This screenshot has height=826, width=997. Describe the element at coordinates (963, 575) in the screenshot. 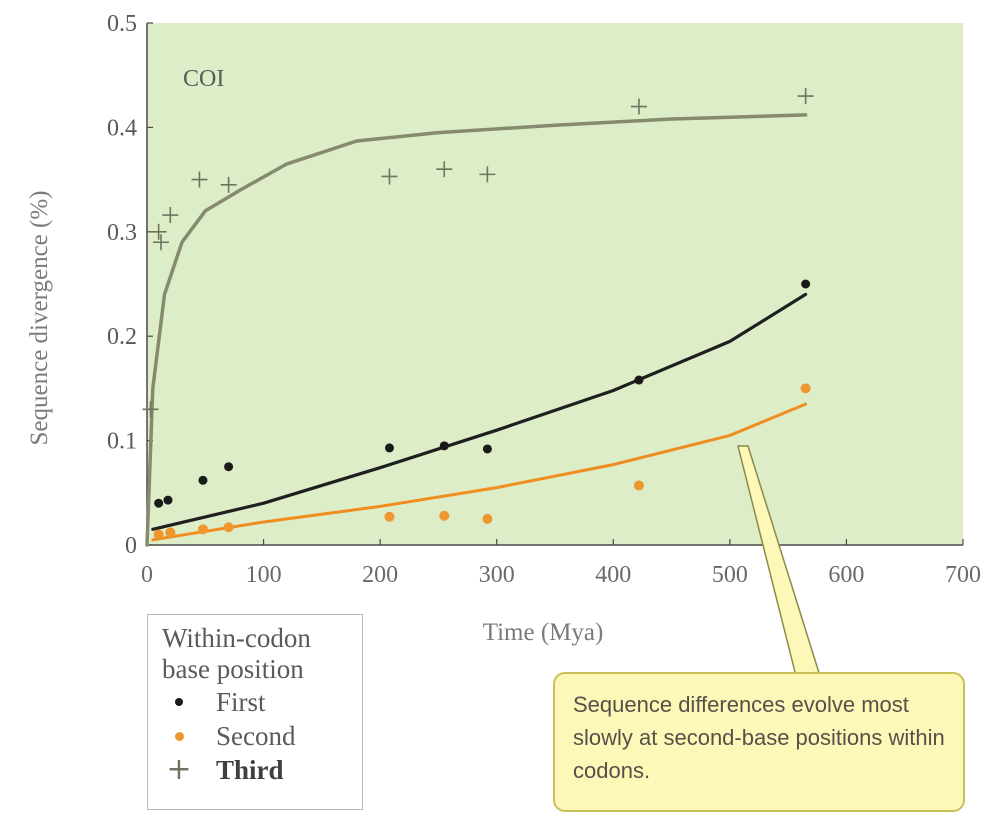

I see `x-tick-label: 700` at that location.